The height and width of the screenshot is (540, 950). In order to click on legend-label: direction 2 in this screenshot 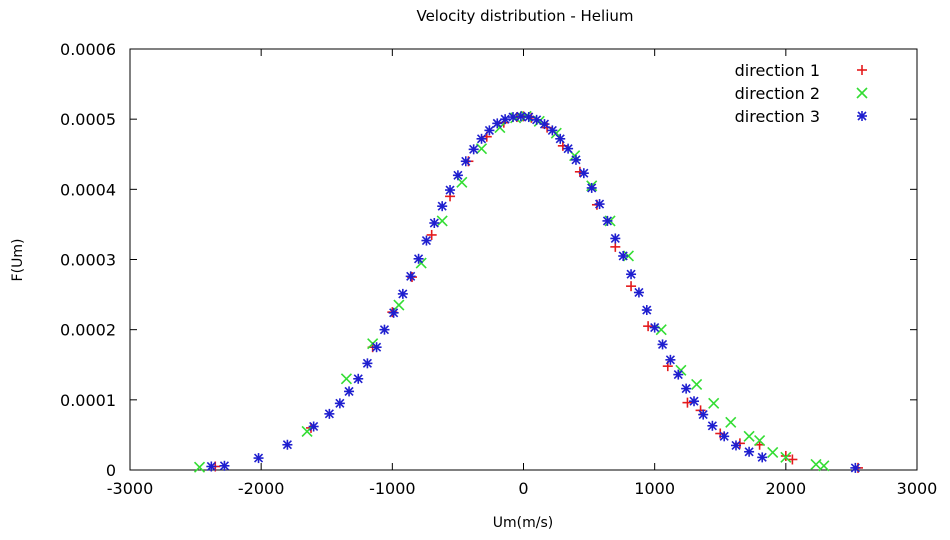, I will do `click(777, 93)`.